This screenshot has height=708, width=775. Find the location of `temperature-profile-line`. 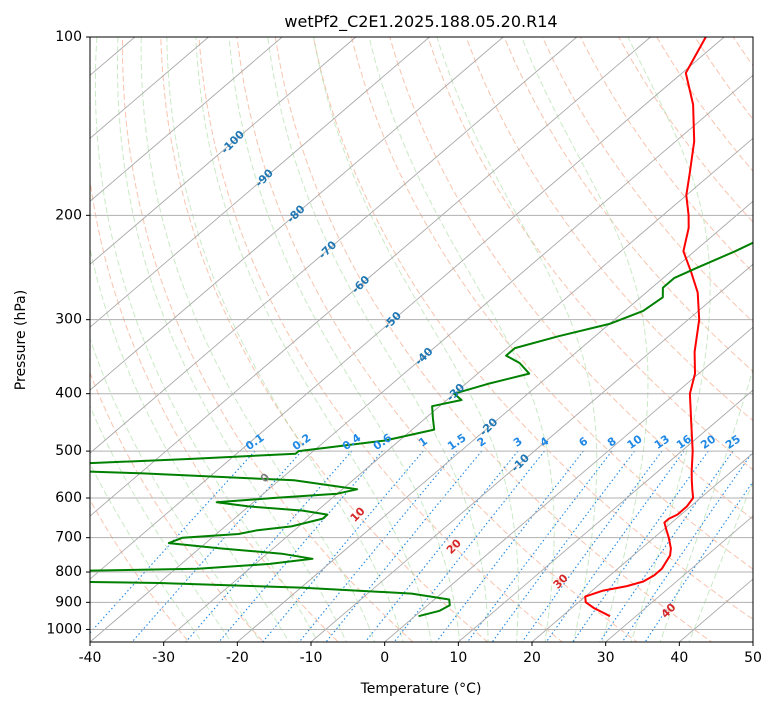

temperature-profile-line is located at coordinates (645, 327).